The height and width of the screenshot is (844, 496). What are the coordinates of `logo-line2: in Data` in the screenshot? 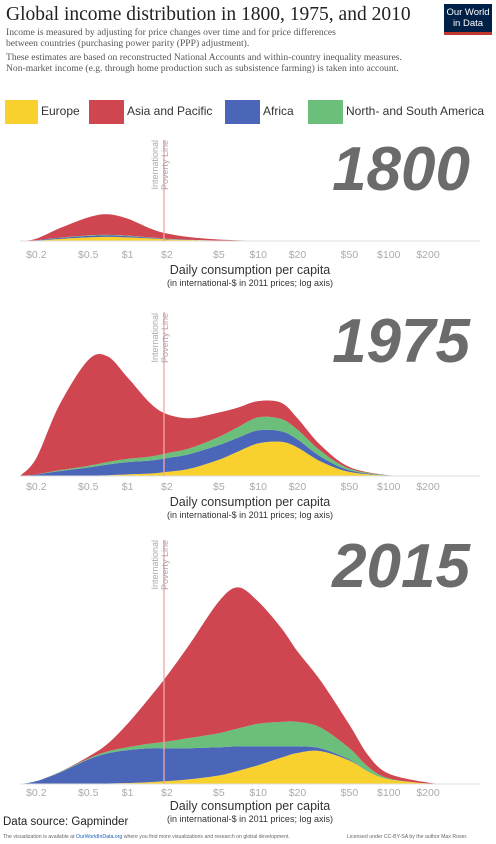 It's located at (468, 23).